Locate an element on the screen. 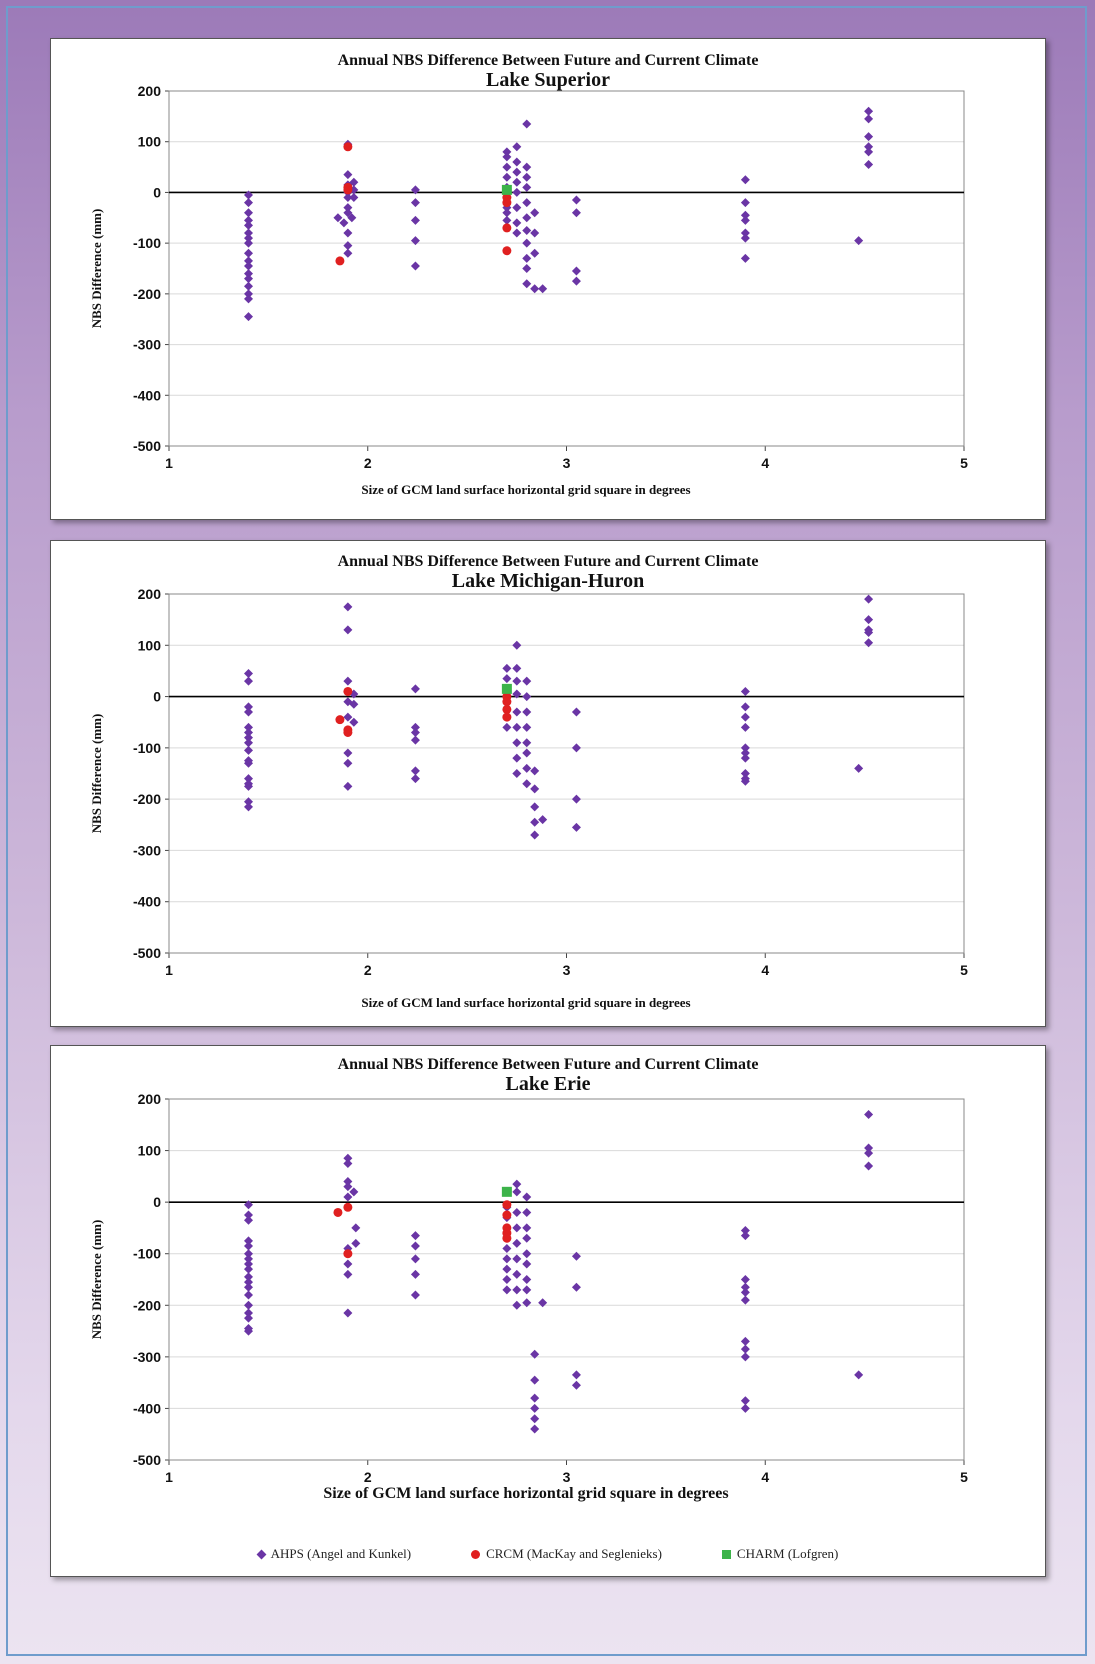 This screenshot has width=1095, height=1664. y-tick-label: -400 is located at coordinates (147, 395).